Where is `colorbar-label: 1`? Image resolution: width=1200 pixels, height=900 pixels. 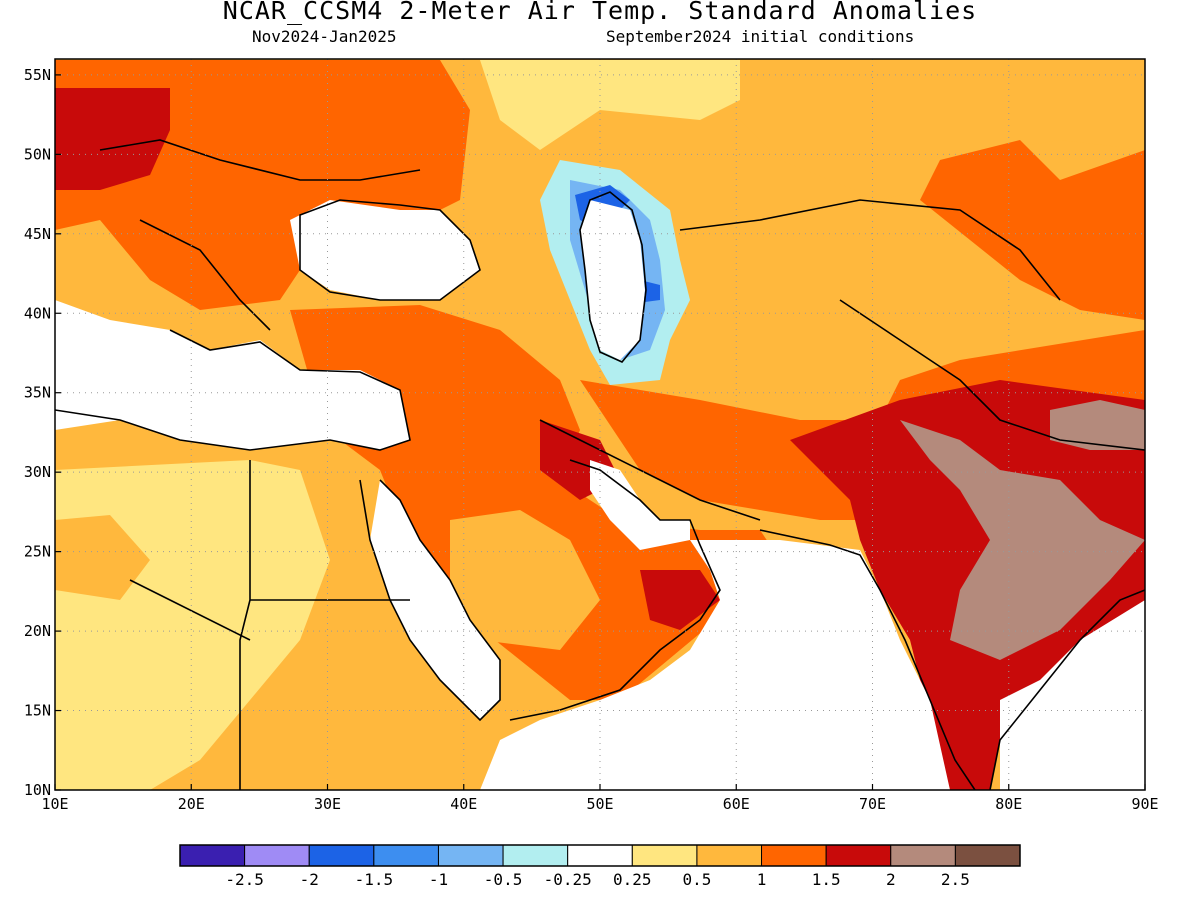 colorbar-label: 1 is located at coordinates (762, 879).